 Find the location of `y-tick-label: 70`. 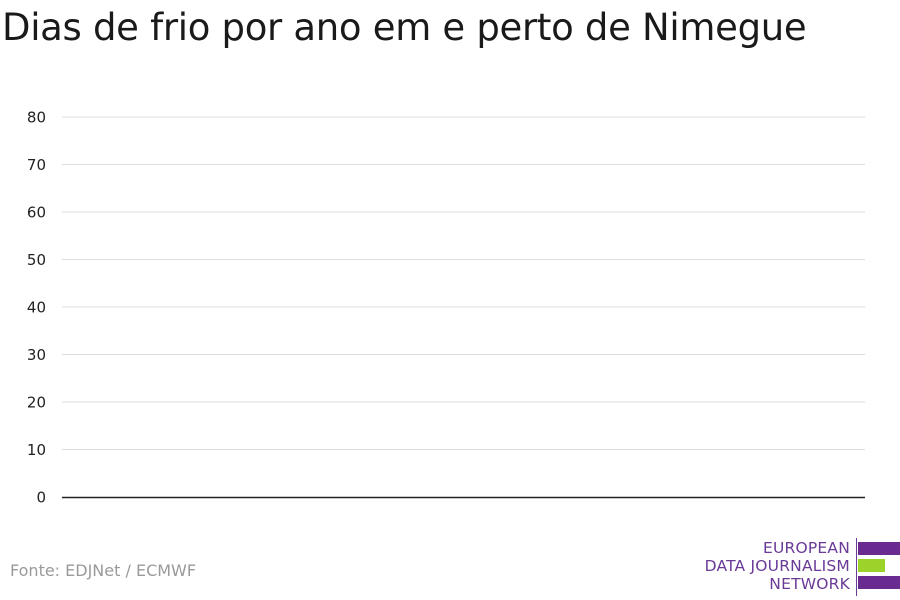

y-tick-label: 70 is located at coordinates (36, 165).